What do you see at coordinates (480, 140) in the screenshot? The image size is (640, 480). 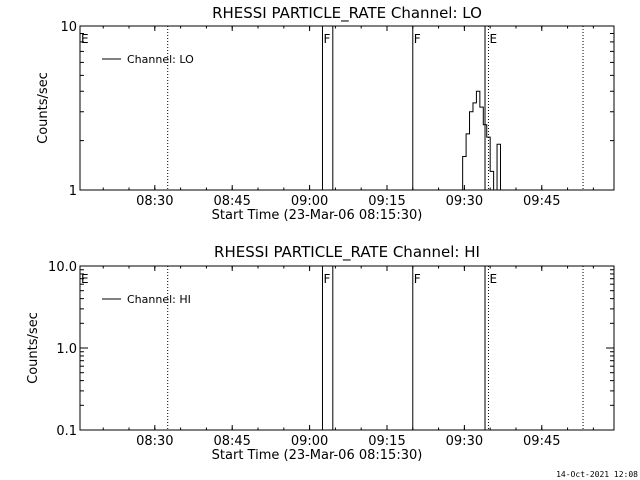 I see `data-series-line` at bounding box center [480, 140].